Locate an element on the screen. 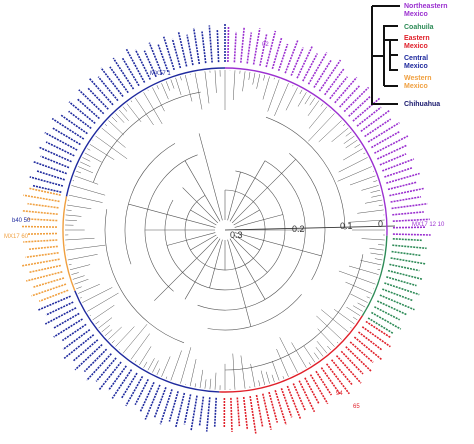  clade-arc-central is located at coordinates (145, 132).